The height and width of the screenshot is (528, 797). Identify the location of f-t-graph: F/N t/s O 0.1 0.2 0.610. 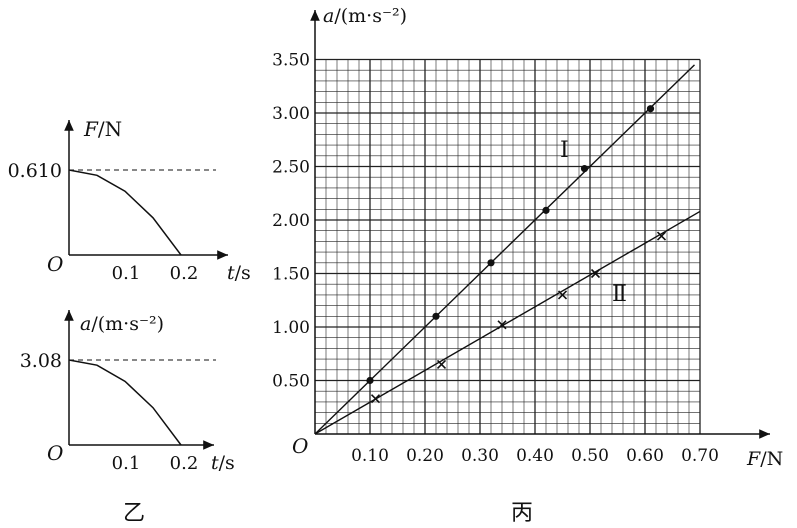
(129, 200).